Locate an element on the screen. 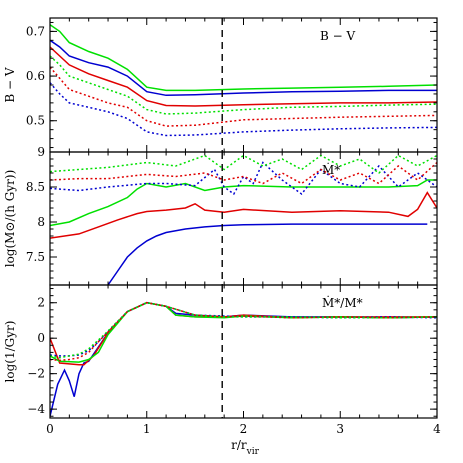 The width and height of the screenshot is (463, 463). x-tick-label: 3 is located at coordinates (340, 429).